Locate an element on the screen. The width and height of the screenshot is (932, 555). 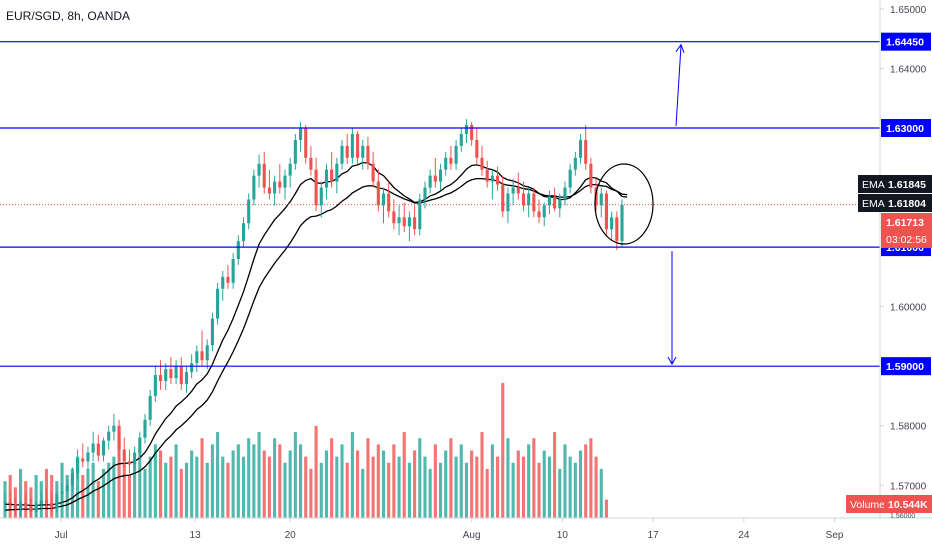
annotations-layer is located at coordinates (639, 204).